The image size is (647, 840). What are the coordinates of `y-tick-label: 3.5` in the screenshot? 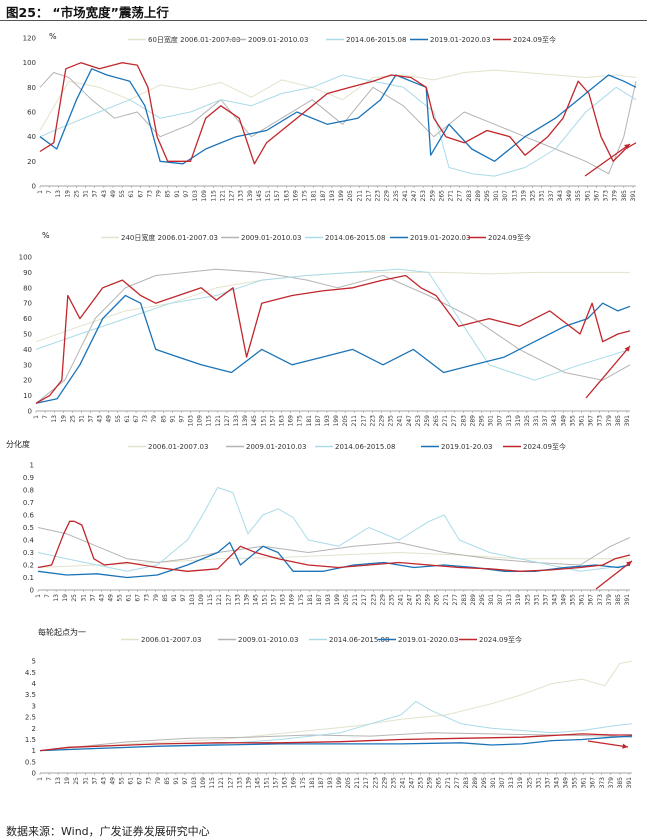 It's located at (30, 695).